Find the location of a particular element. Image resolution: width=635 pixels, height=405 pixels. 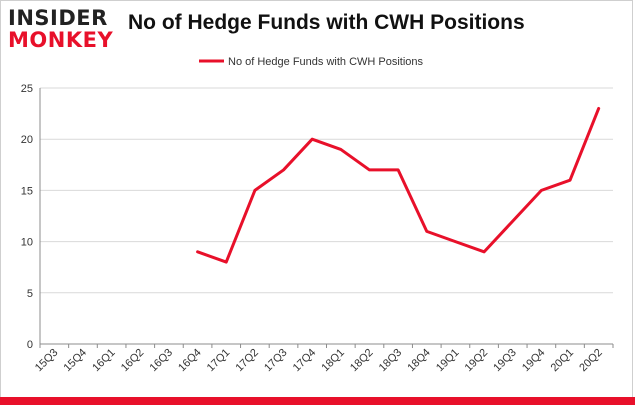

legend-label: No of Hedge Funds with CWH Positions is located at coordinates (326, 62).